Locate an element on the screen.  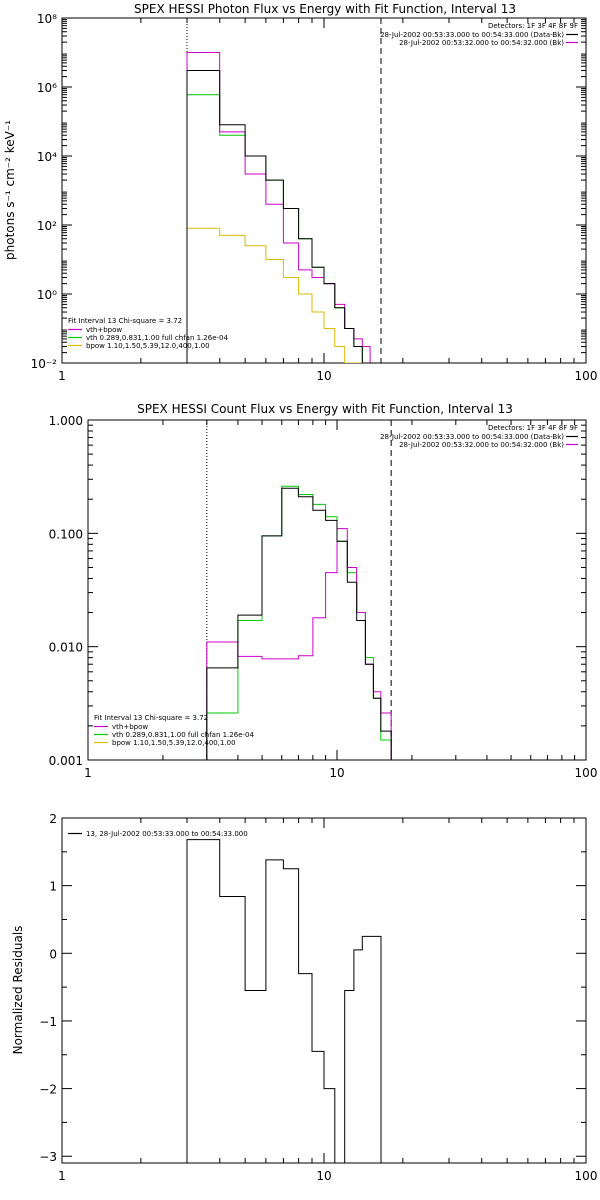
photon-flux-x-tick-label: 1 is located at coordinates (62, 376).